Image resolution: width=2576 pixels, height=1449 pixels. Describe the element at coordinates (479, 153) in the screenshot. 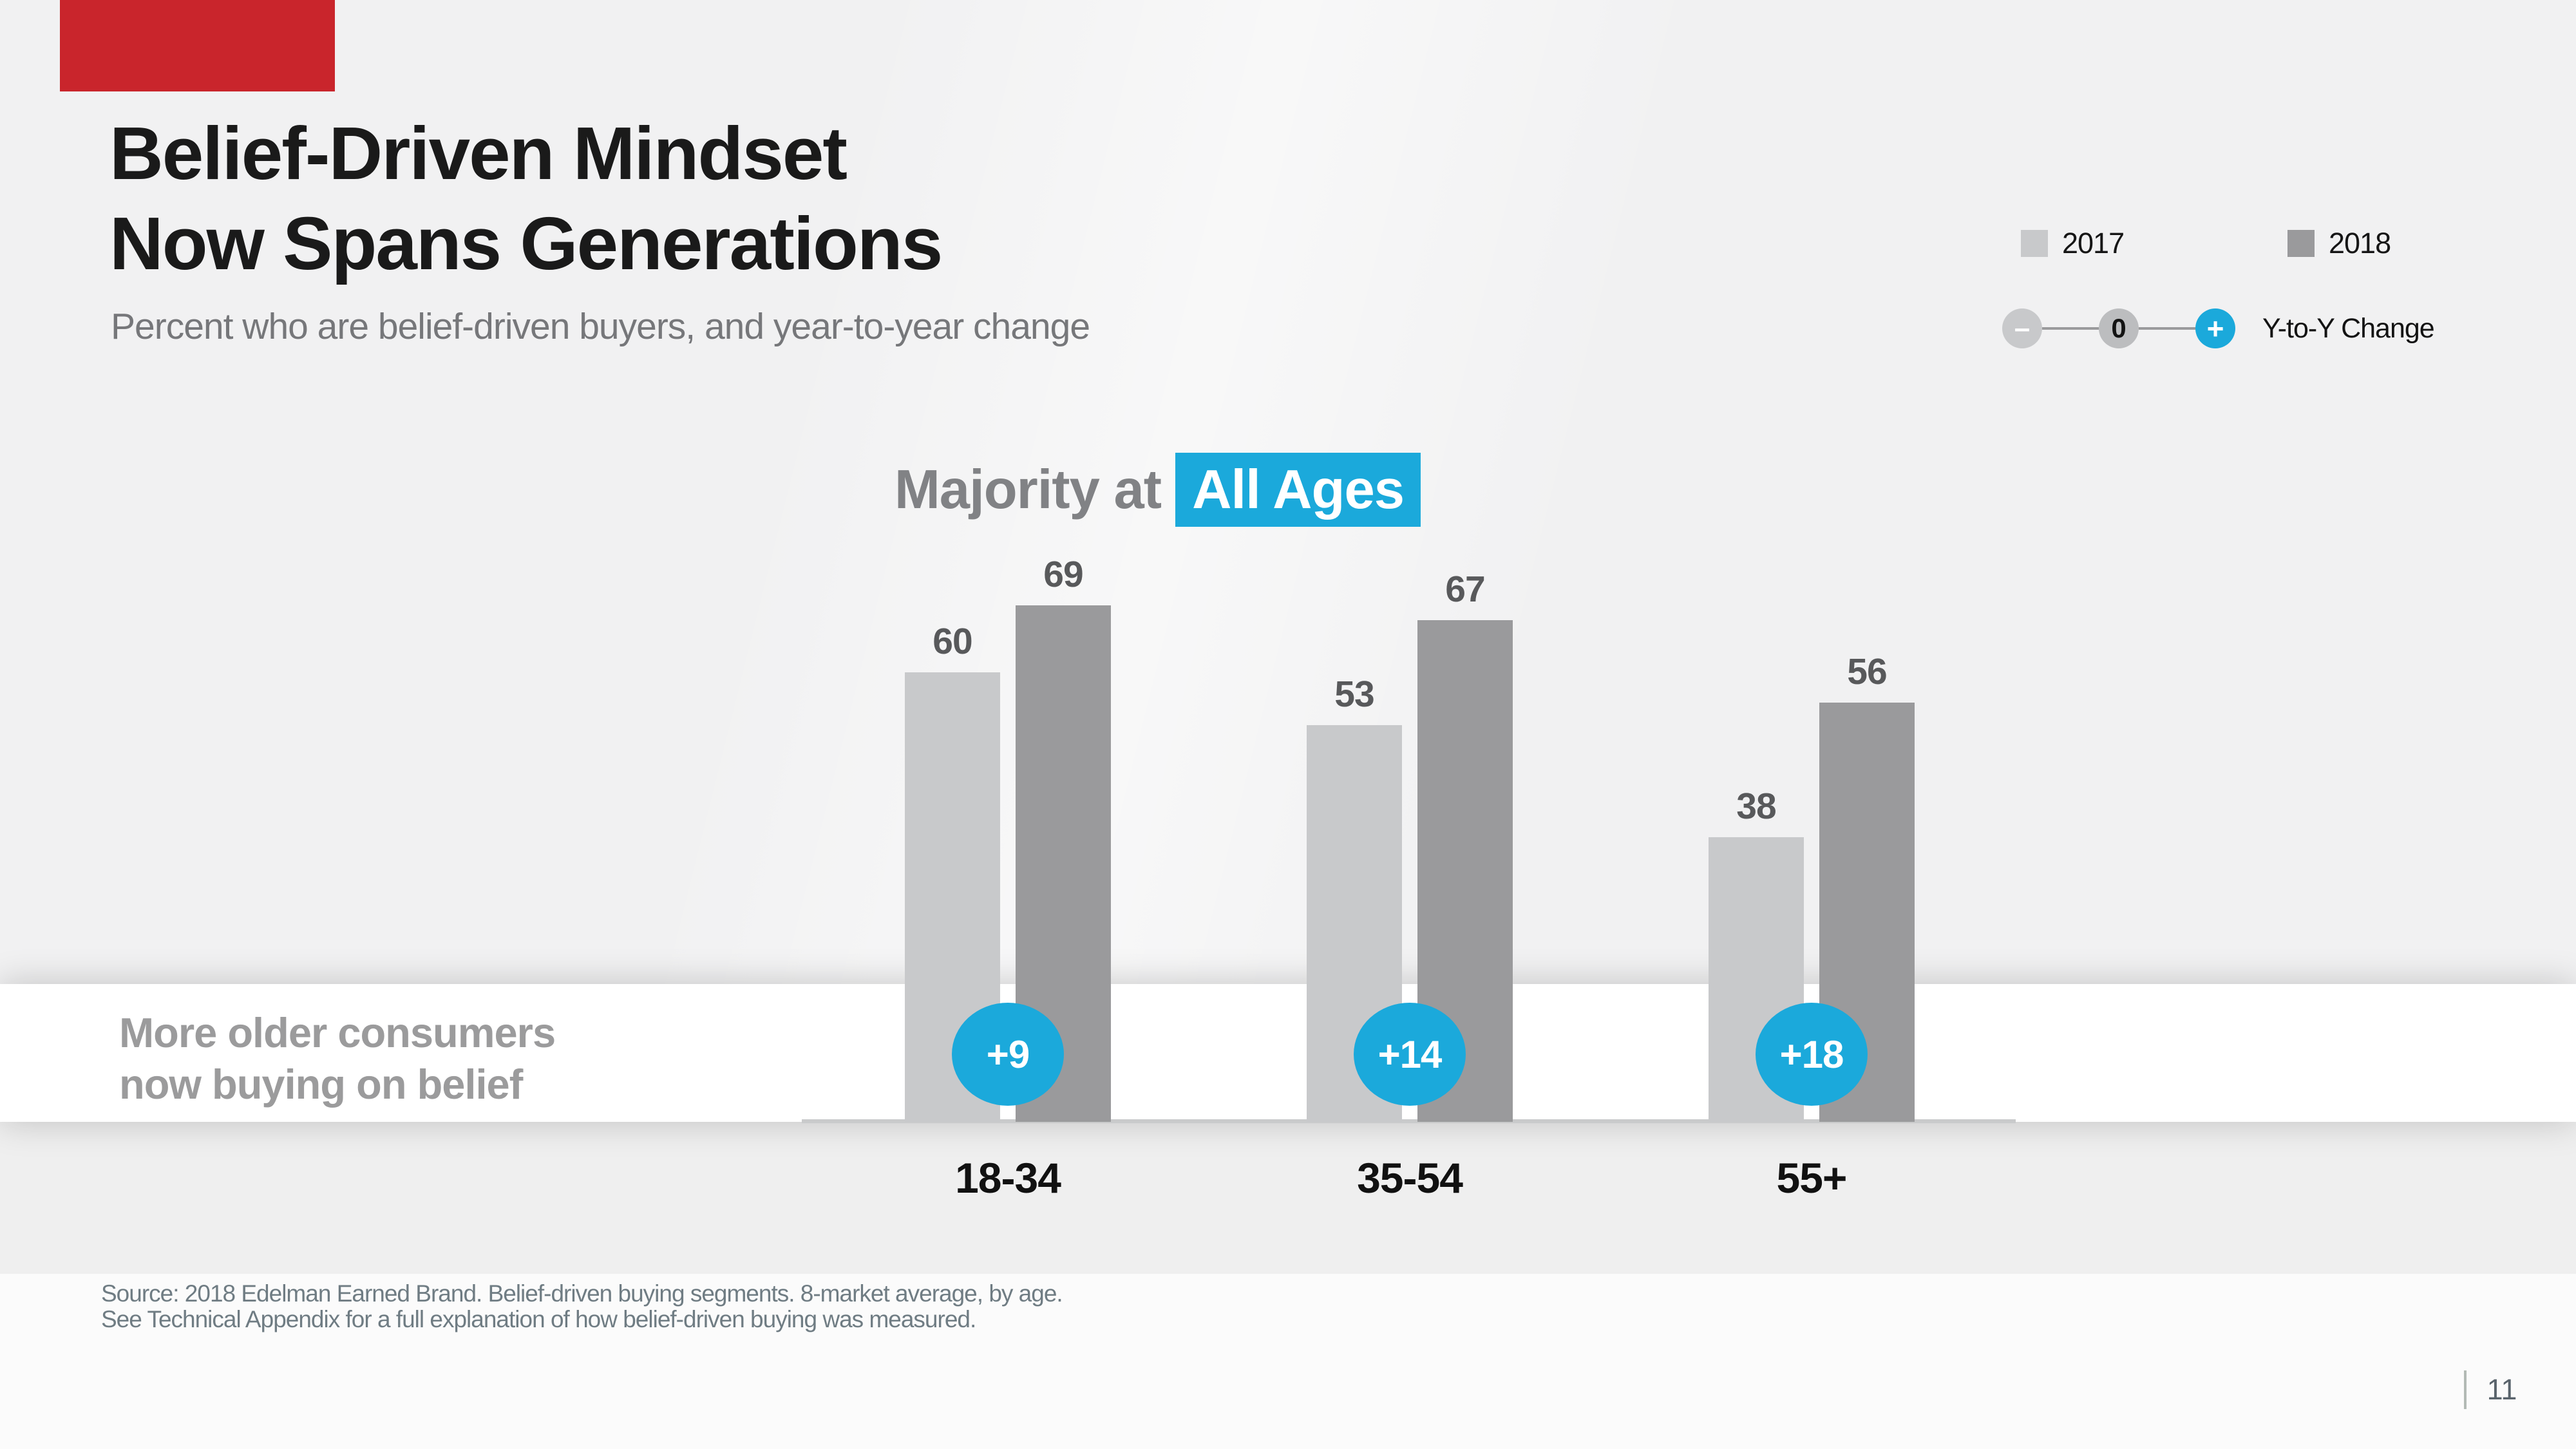

I see `slide-title-line1: Belief-Driven Mindset` at that location.